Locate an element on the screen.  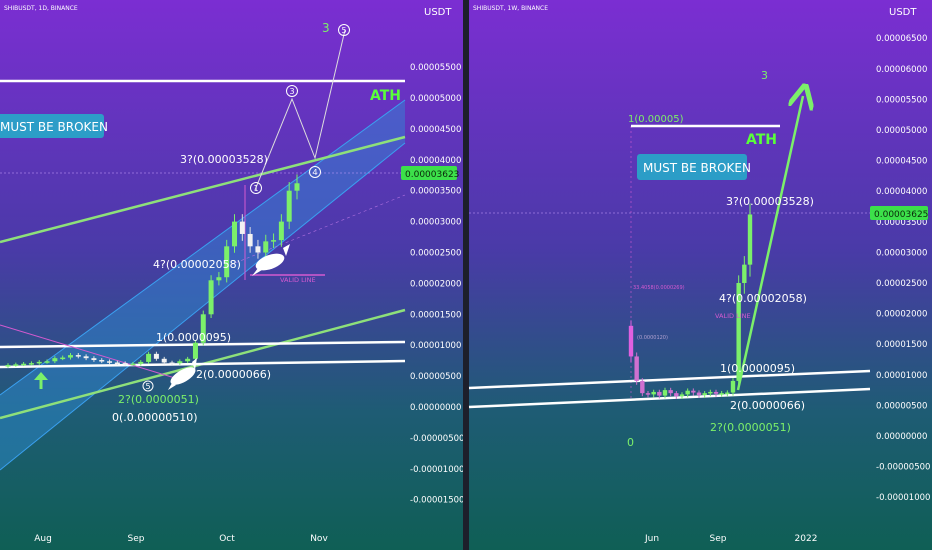
left-y-tick: 0.00001500 is located at coordinates (435, 315).